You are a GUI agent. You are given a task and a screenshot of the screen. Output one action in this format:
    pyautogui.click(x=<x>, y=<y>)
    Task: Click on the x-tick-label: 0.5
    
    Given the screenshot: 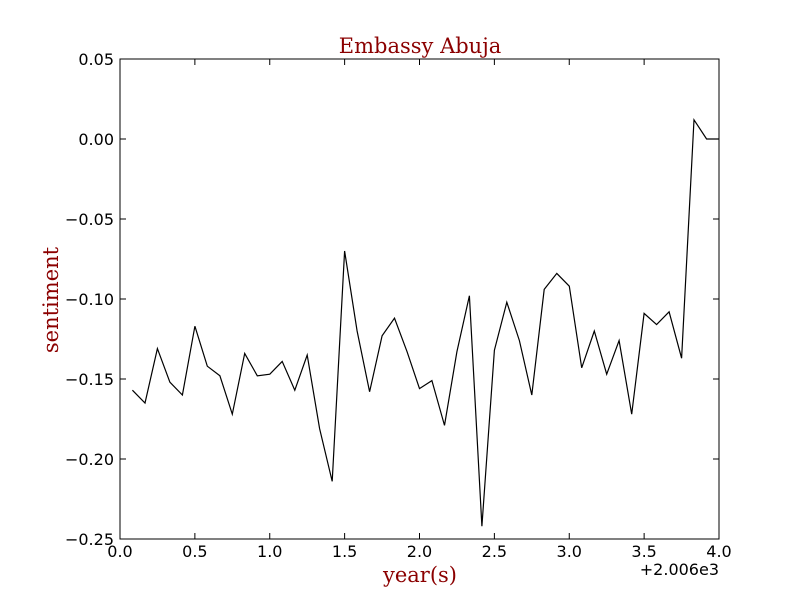 What is the action you would take?
    pyautogui.click(x=194, y=551)
    